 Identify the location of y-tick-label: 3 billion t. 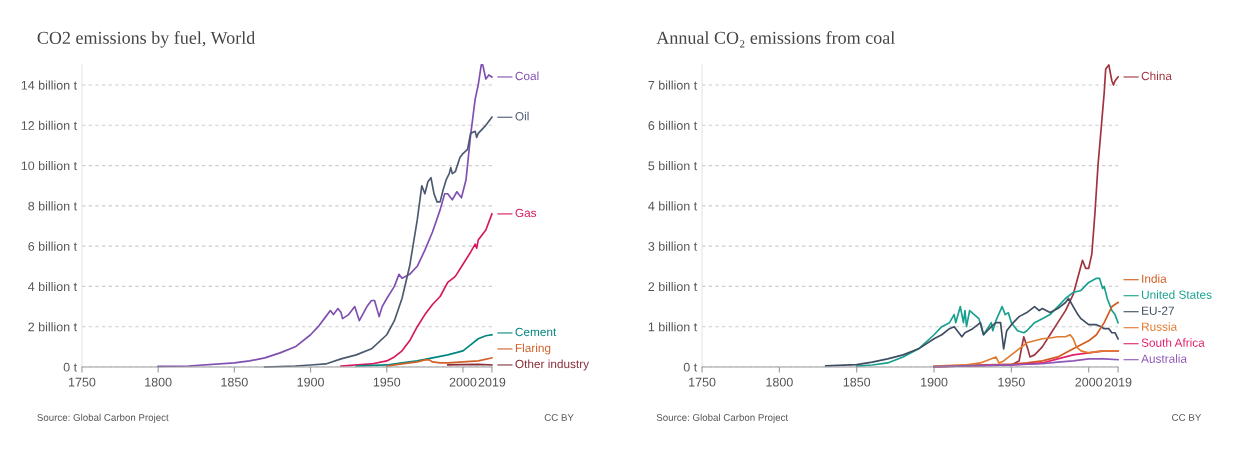
(673, 246).